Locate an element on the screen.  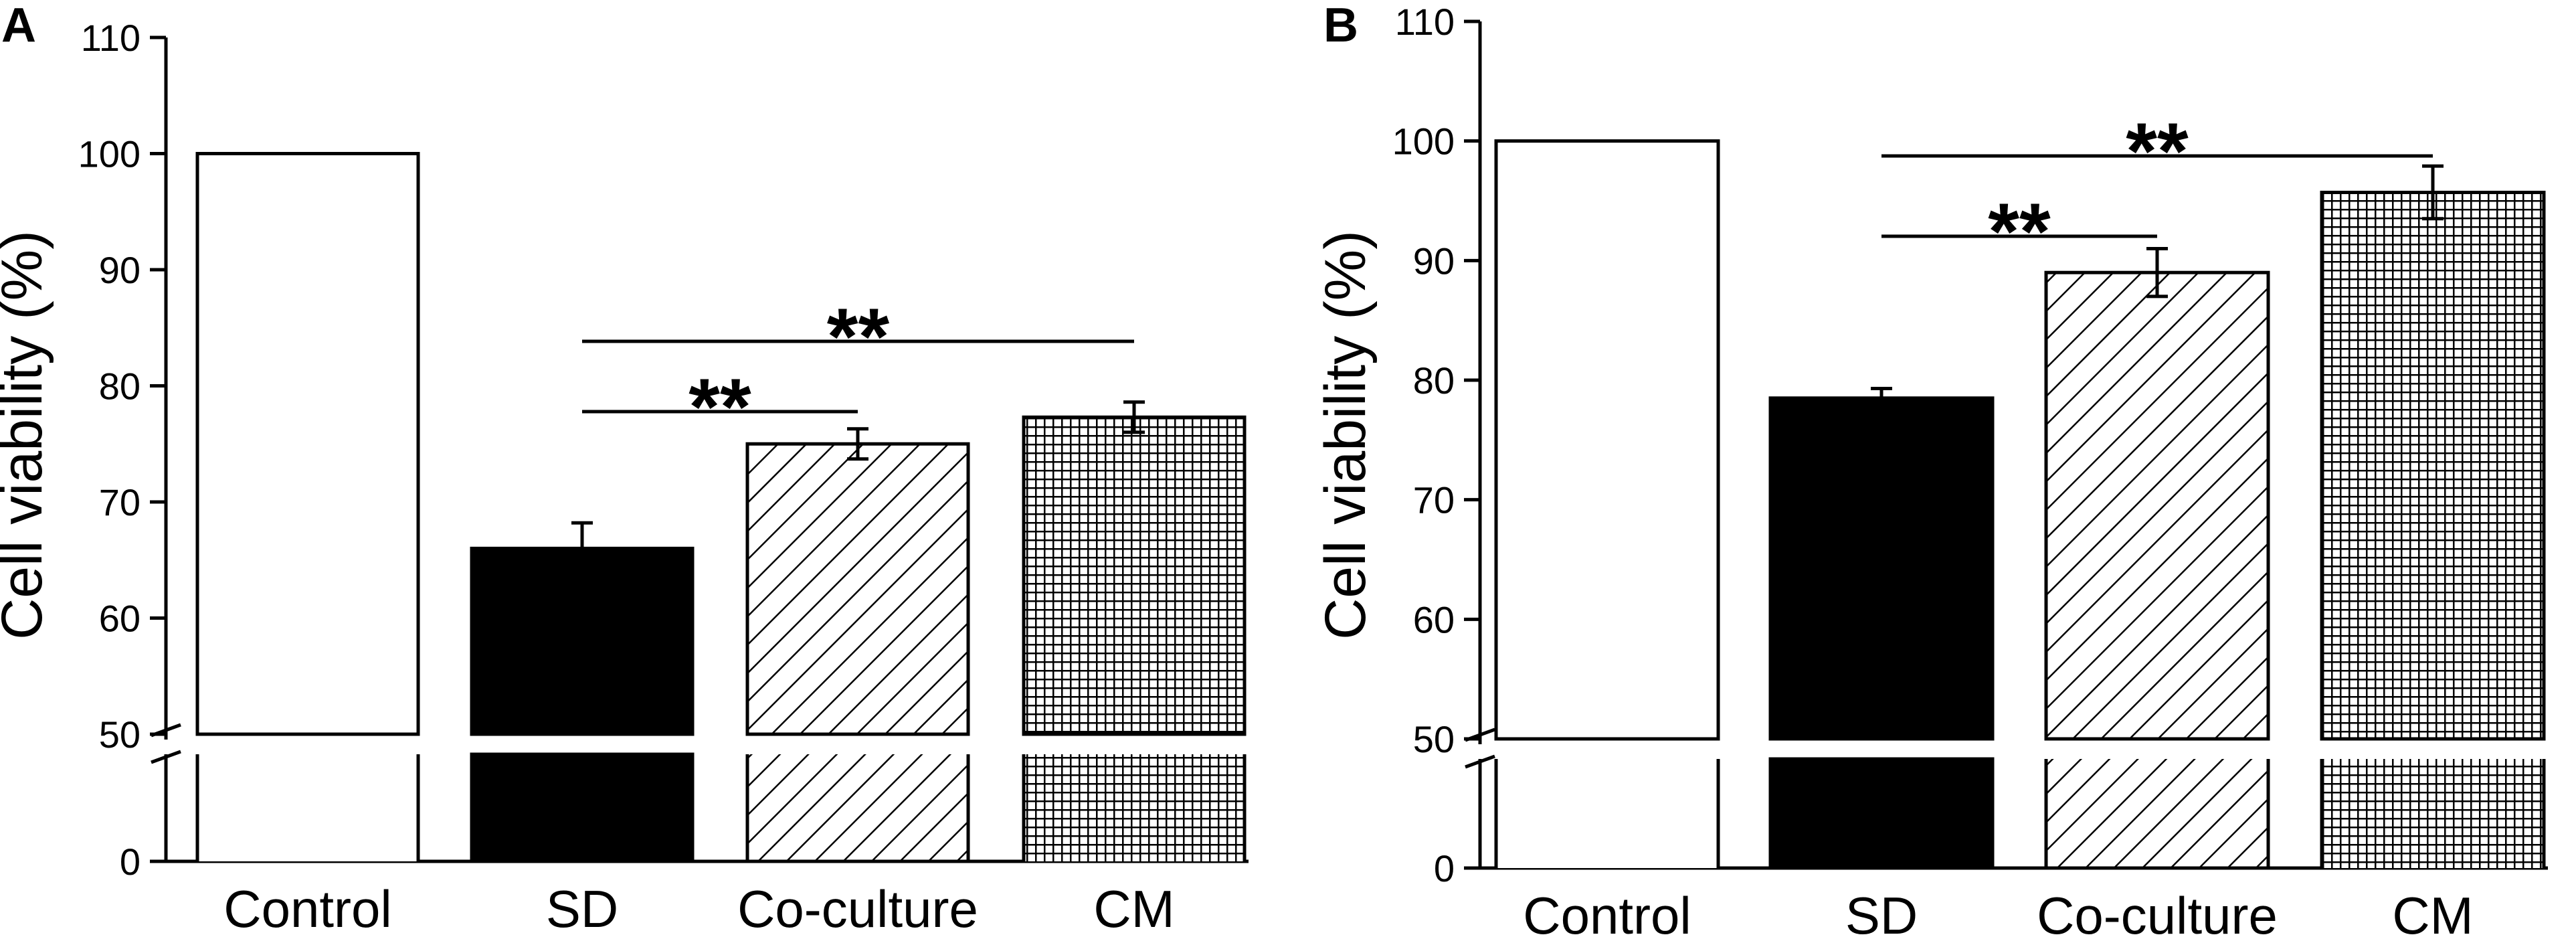
panel-label: B is located at coordinates (1340, 26).